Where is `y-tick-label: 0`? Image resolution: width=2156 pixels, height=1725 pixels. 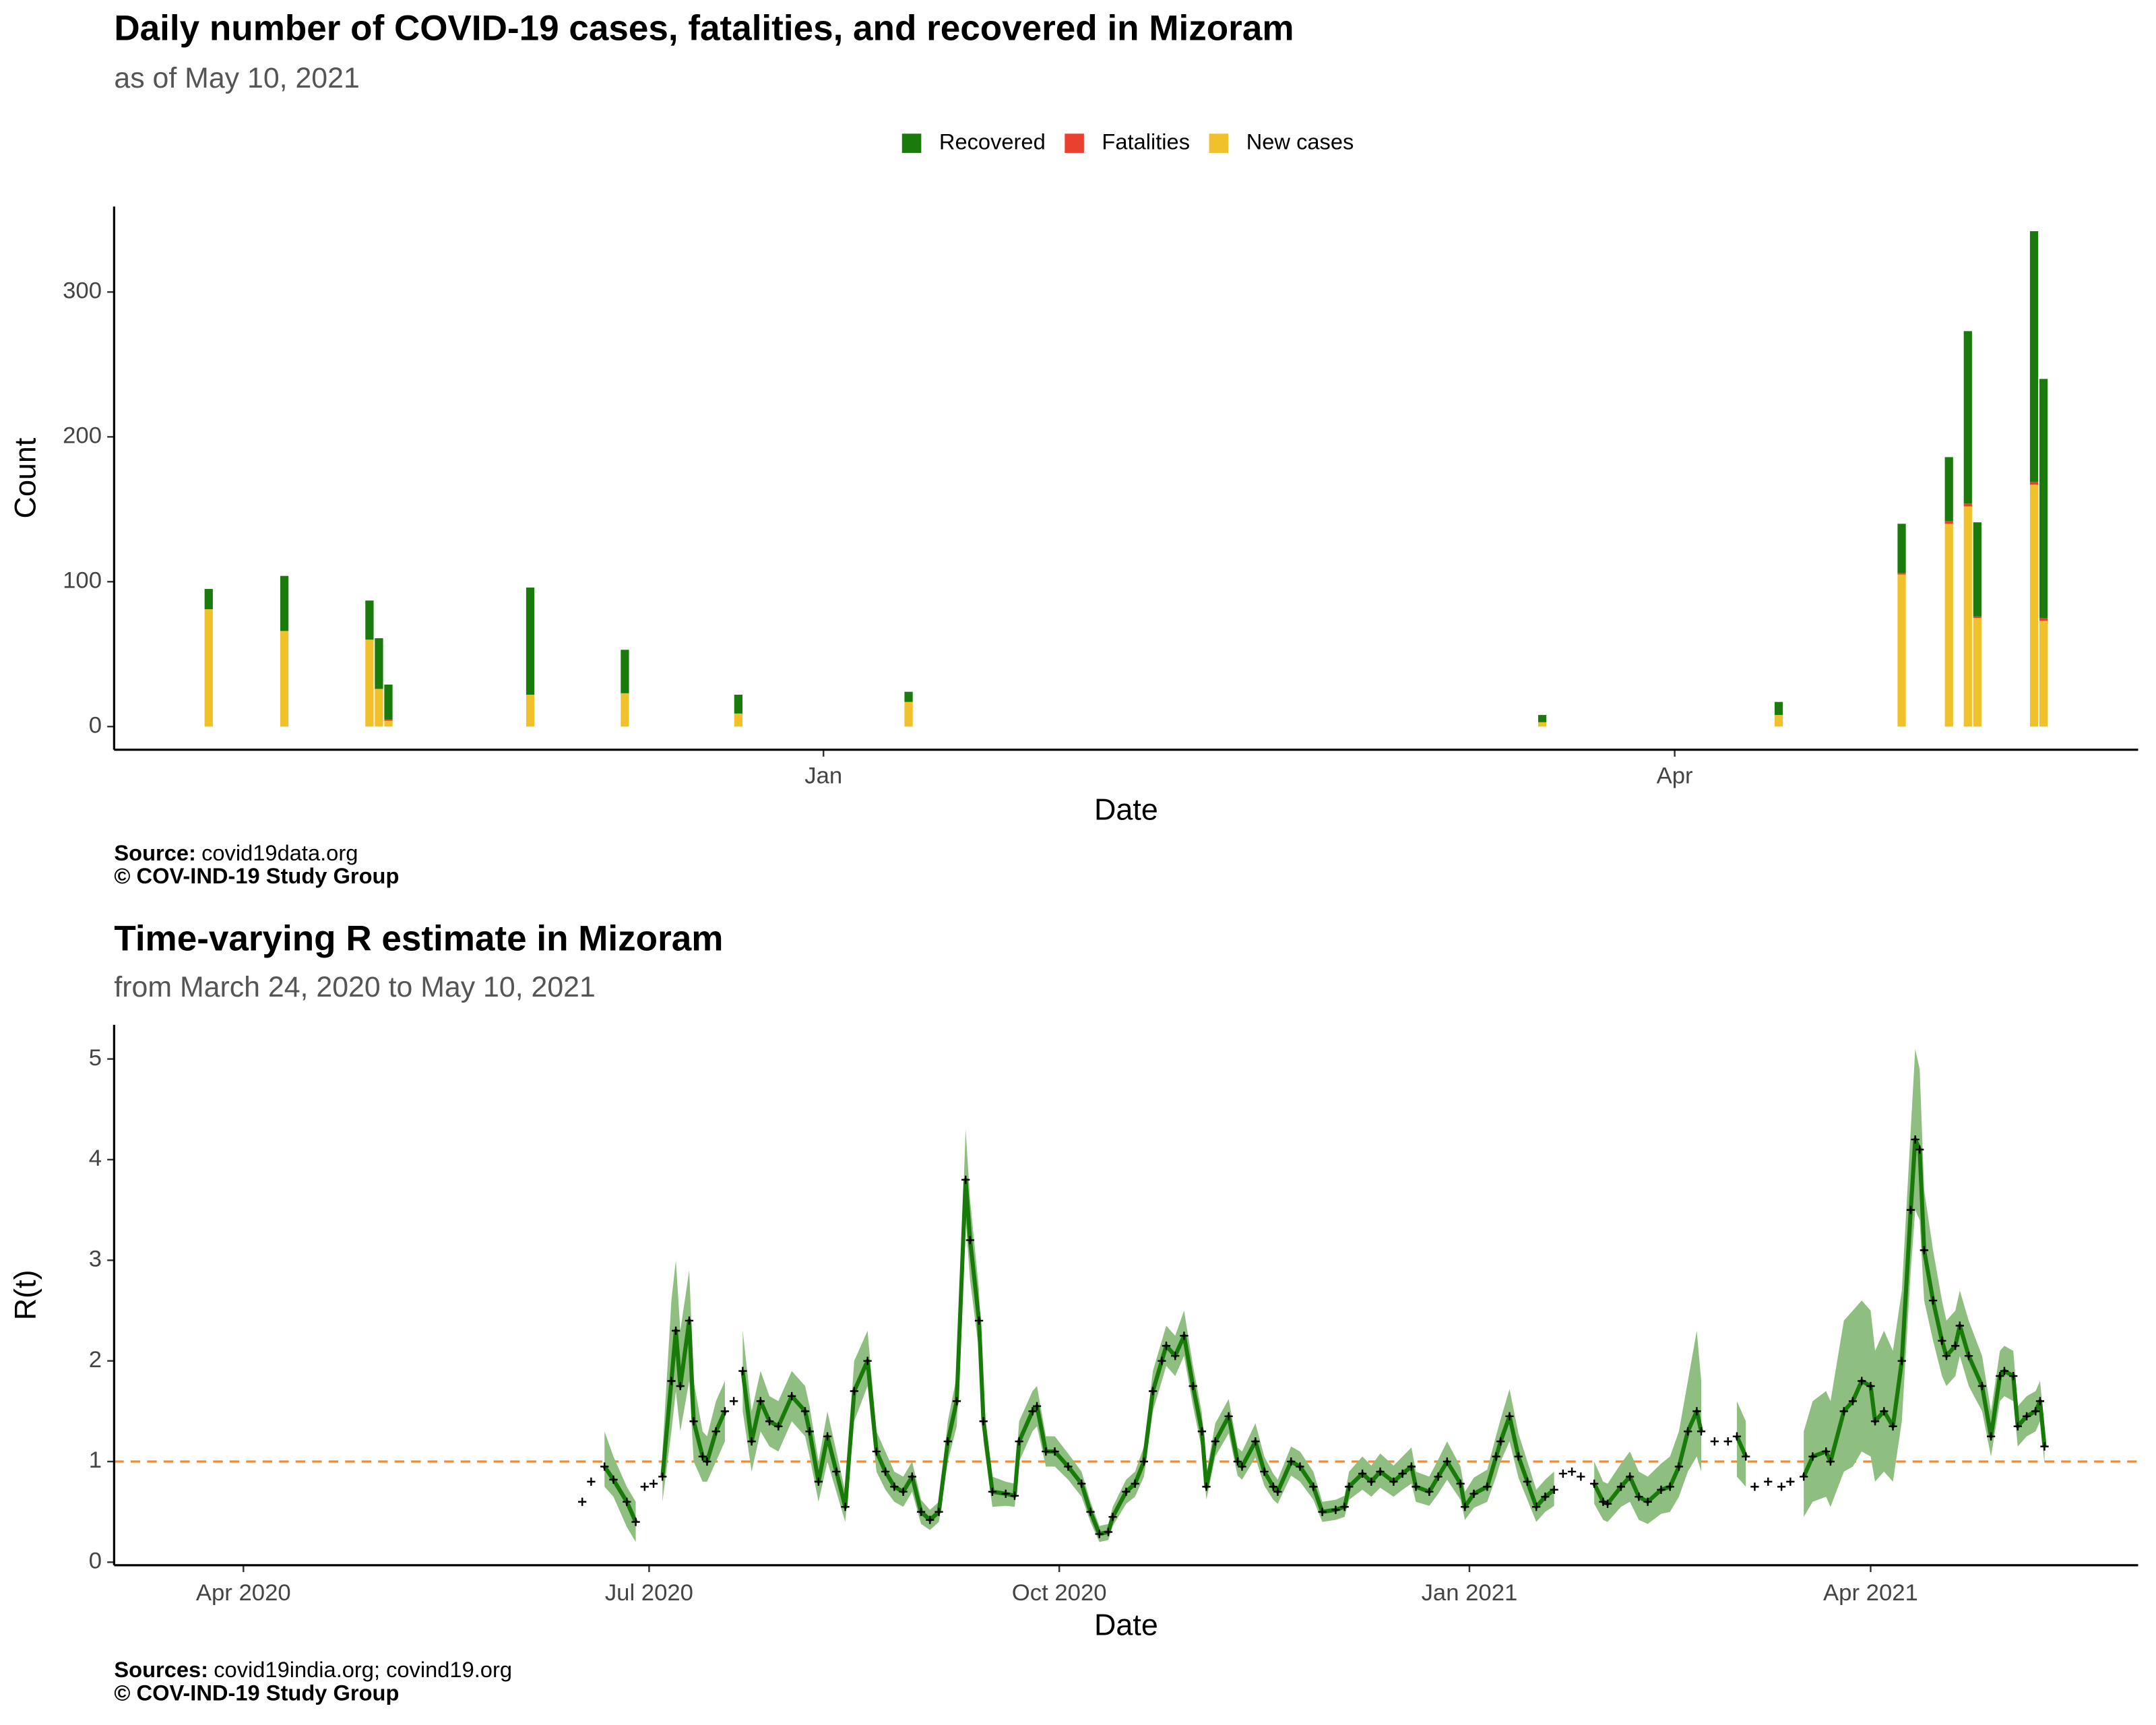
y-tick-label: 0 is located at coordinates (95, 1561).